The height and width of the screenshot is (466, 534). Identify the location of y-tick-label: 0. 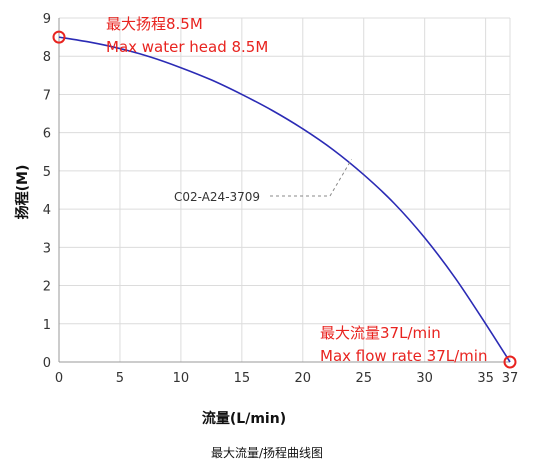
(47, 363).